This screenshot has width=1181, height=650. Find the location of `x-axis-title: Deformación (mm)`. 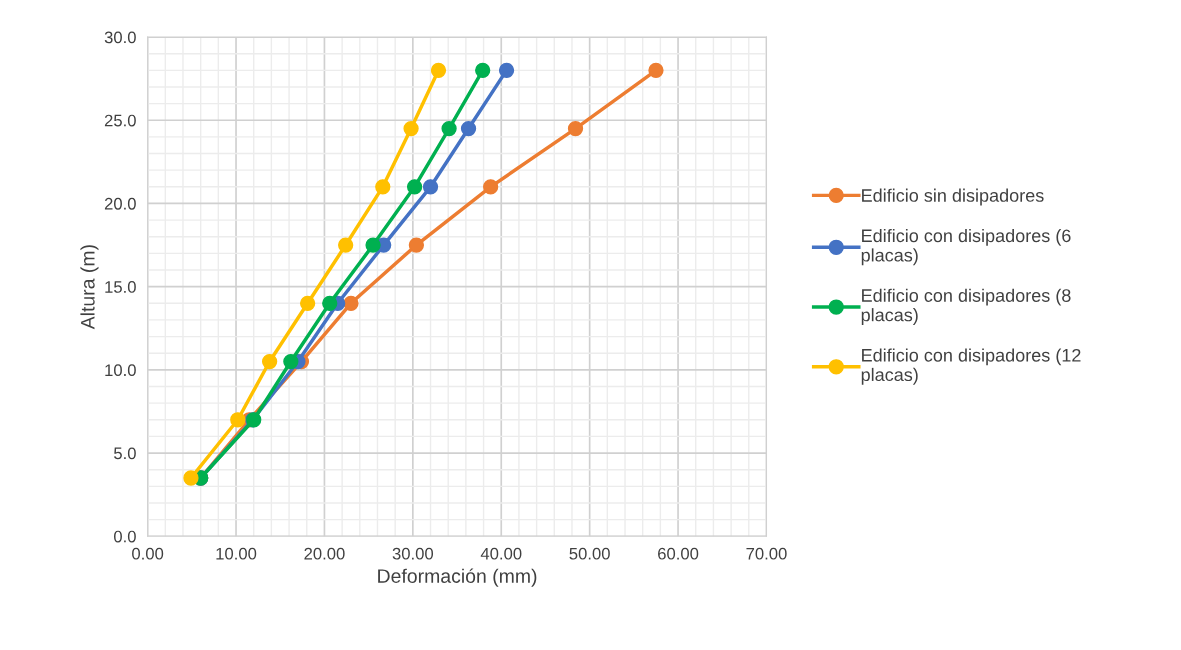

x-axis-title: Deformación (mm) is located at coordinates (457, 577).